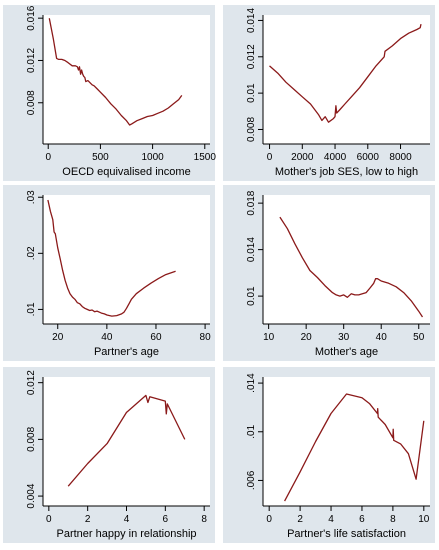 Image resolution: width=439 pixels, height=550 pixels. I want to click on x-tick-label: 60, so click(156, 337).